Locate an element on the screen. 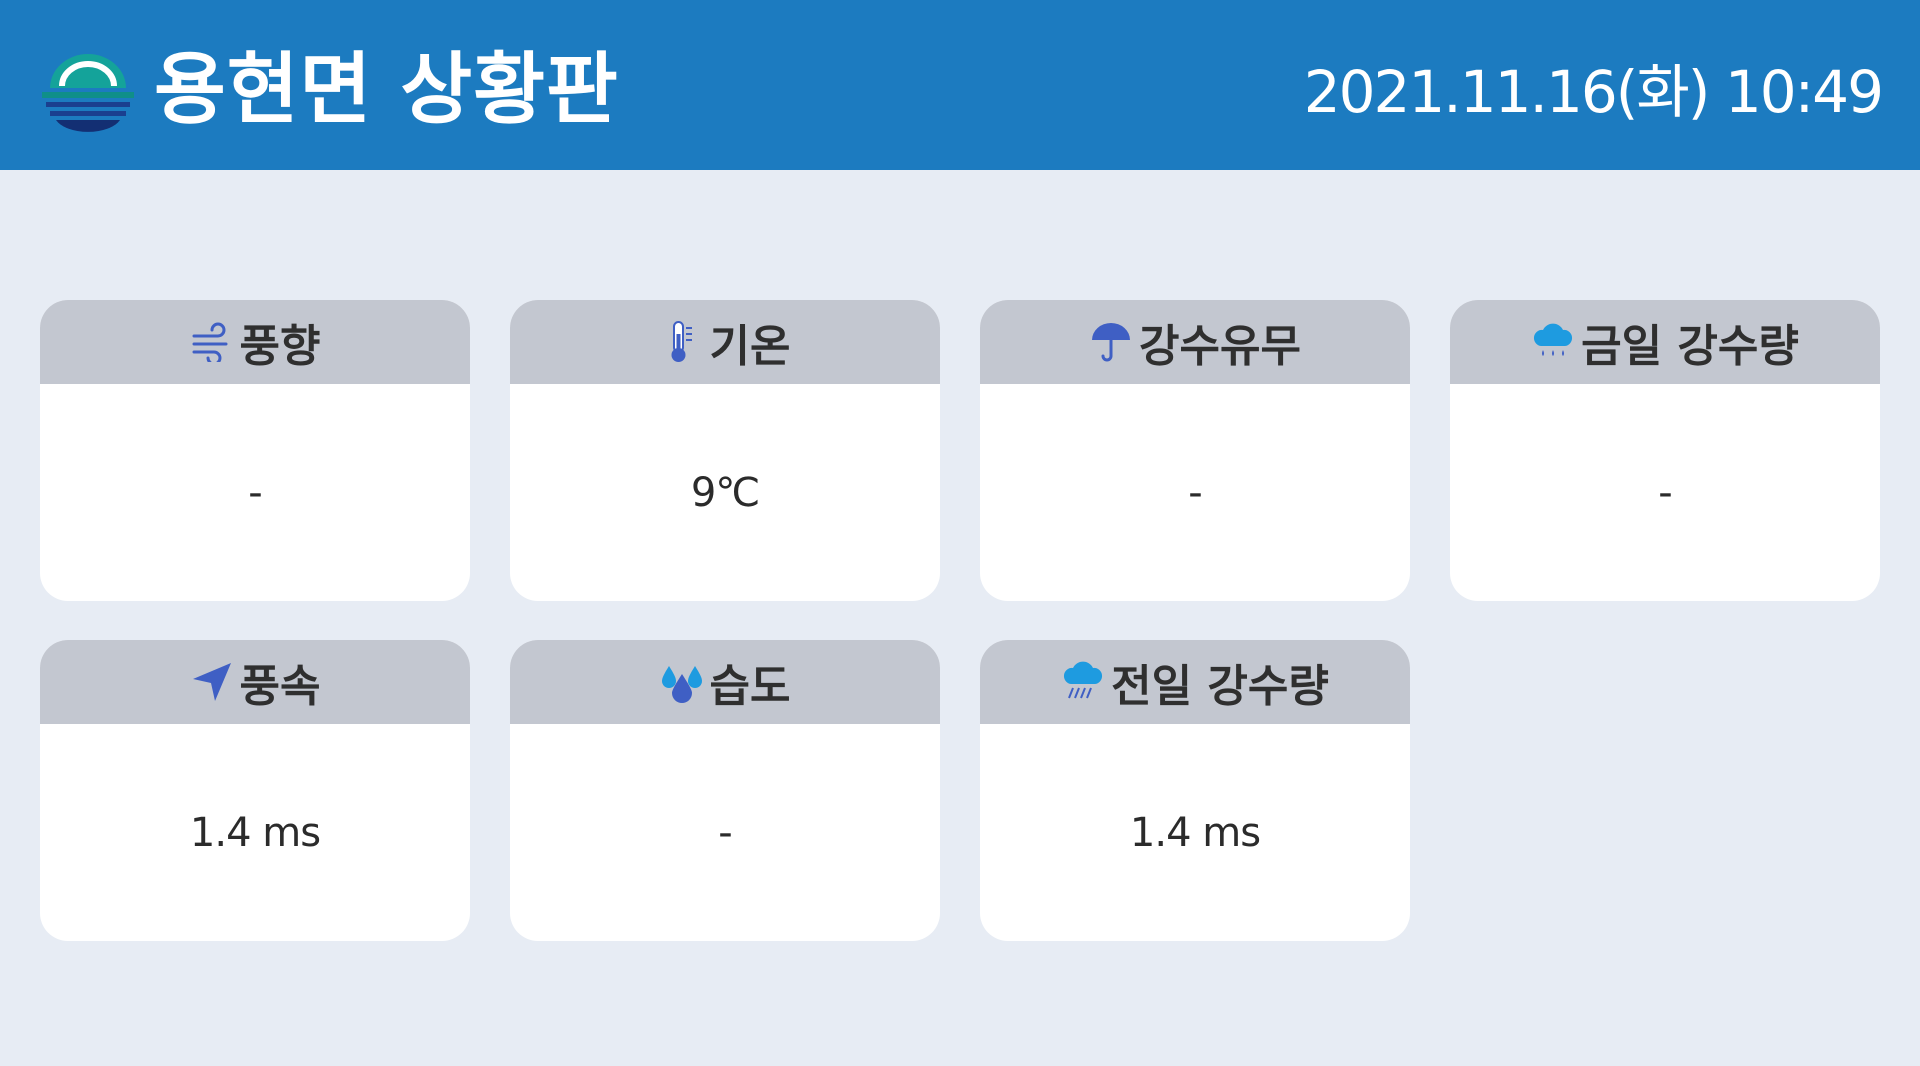  thermometer-icon is located at coordinates (682, 342).